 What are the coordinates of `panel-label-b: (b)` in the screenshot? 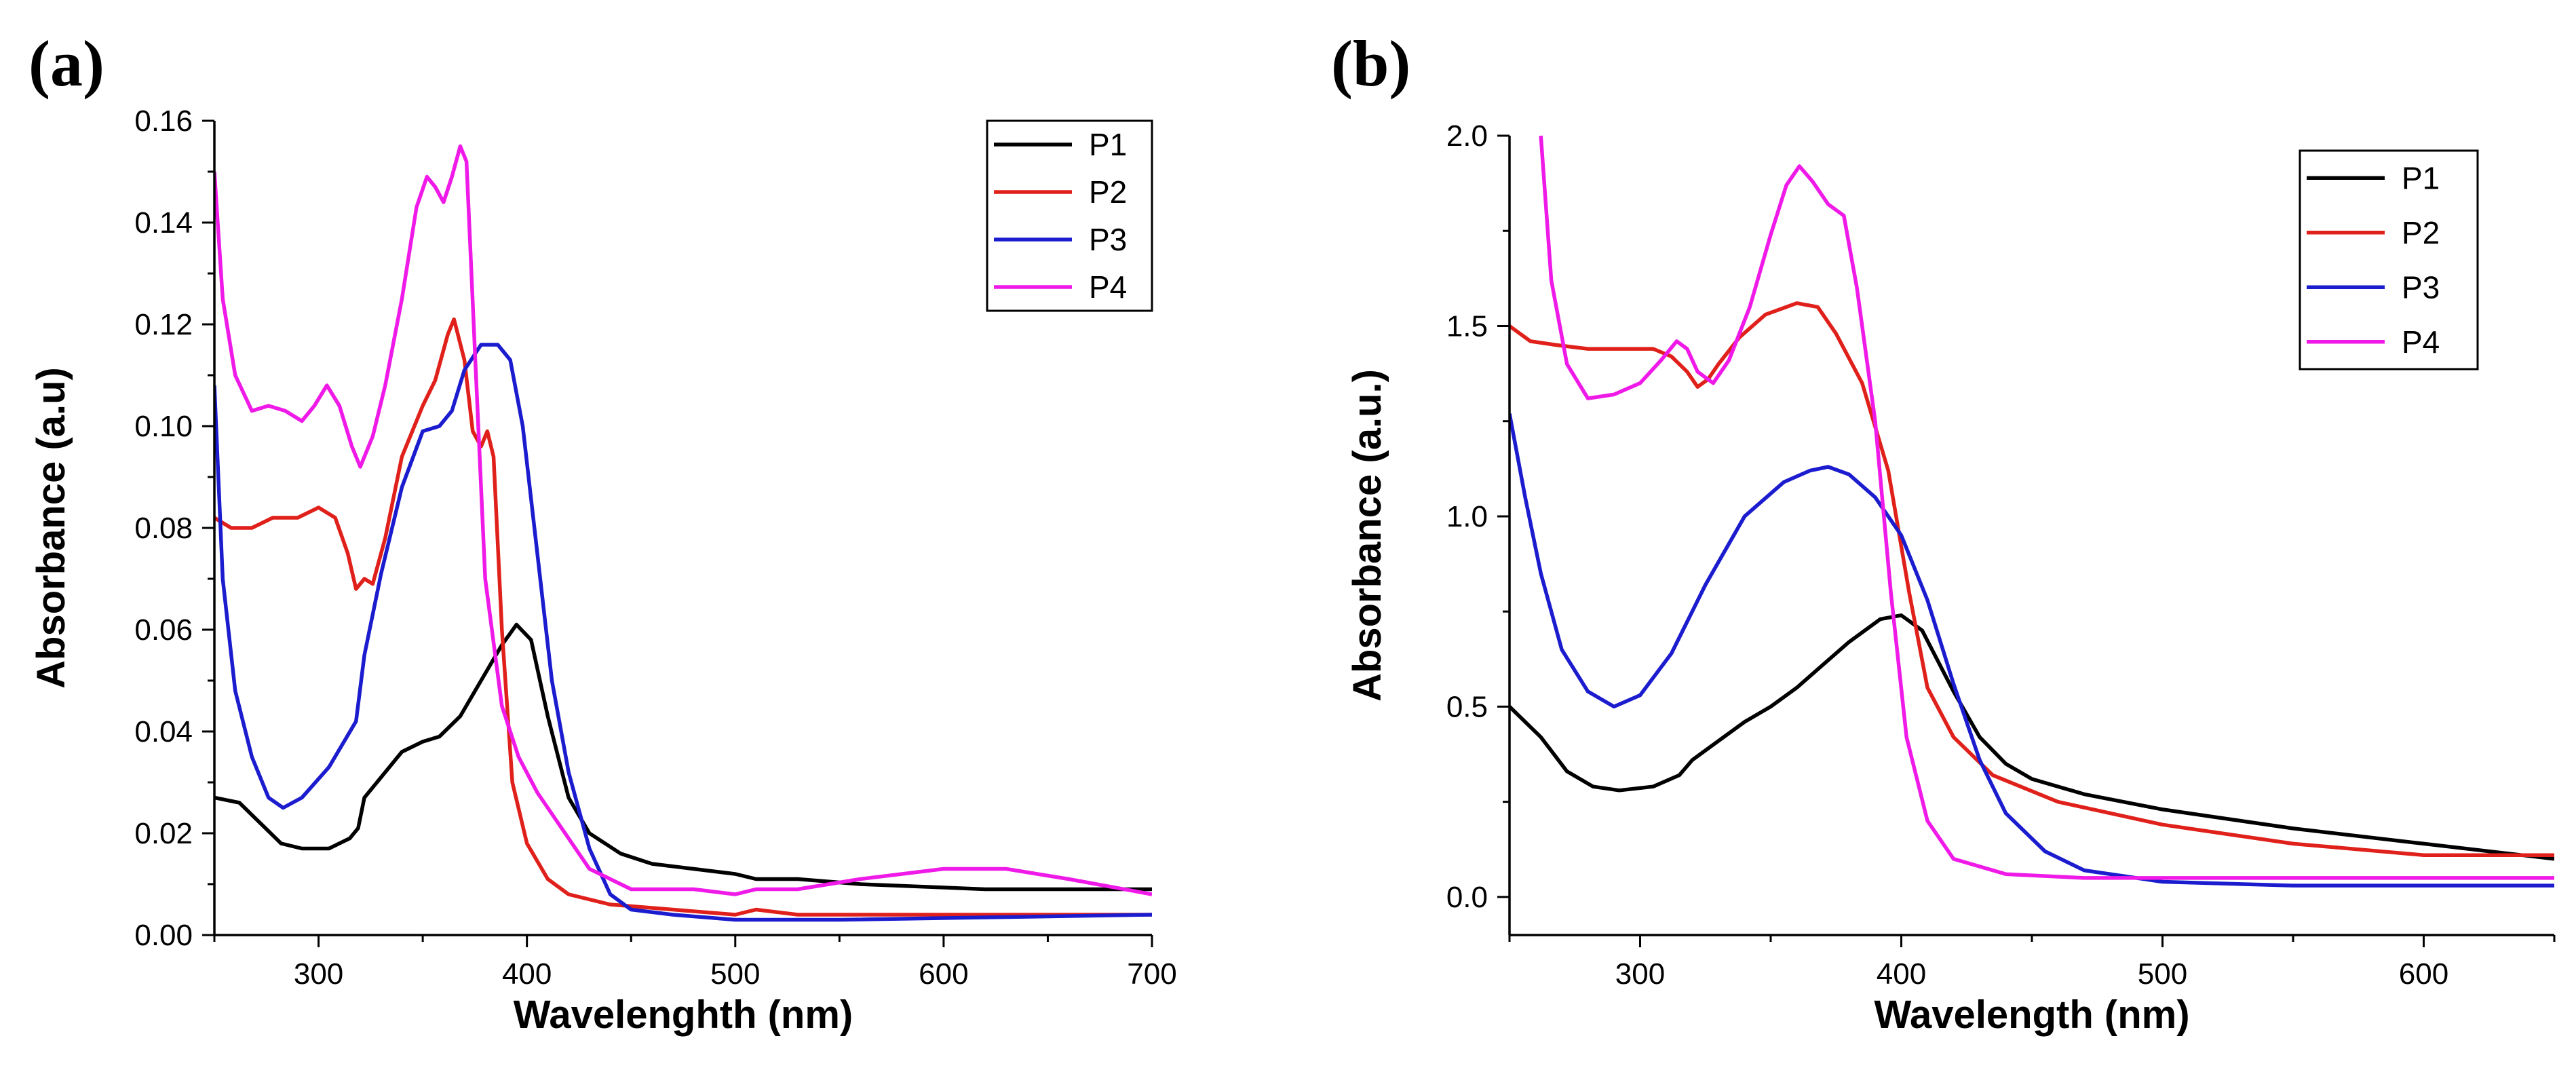 It's located at (1371, 63).